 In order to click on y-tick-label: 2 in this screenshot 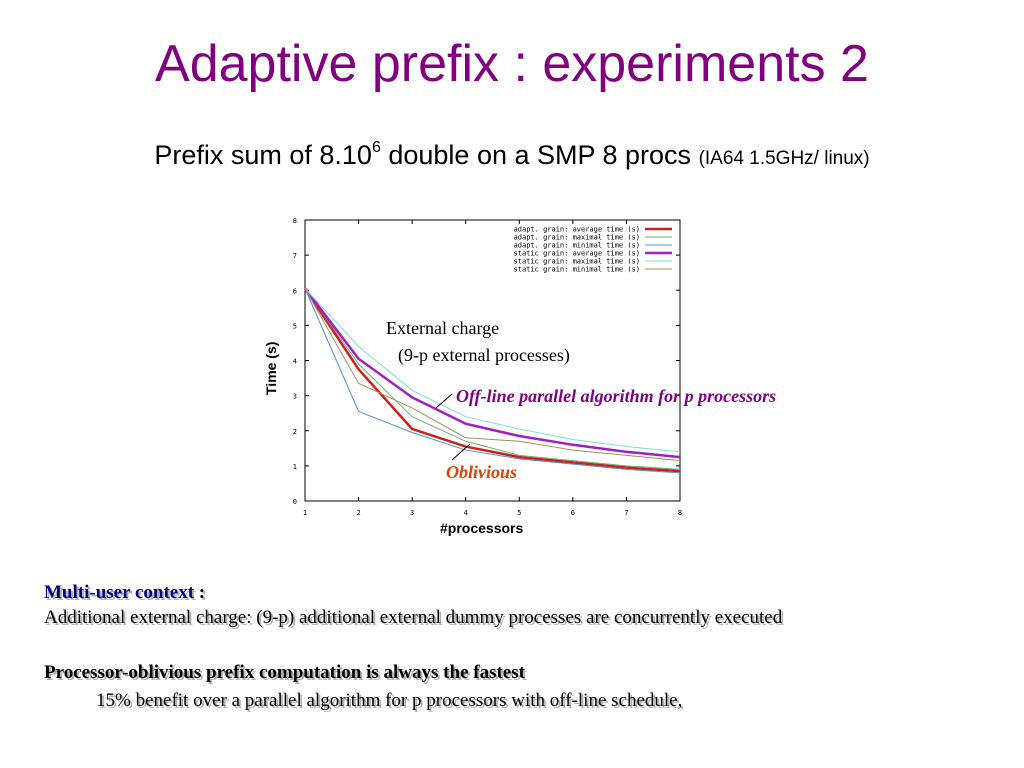, I will do `click(295, 432)`.